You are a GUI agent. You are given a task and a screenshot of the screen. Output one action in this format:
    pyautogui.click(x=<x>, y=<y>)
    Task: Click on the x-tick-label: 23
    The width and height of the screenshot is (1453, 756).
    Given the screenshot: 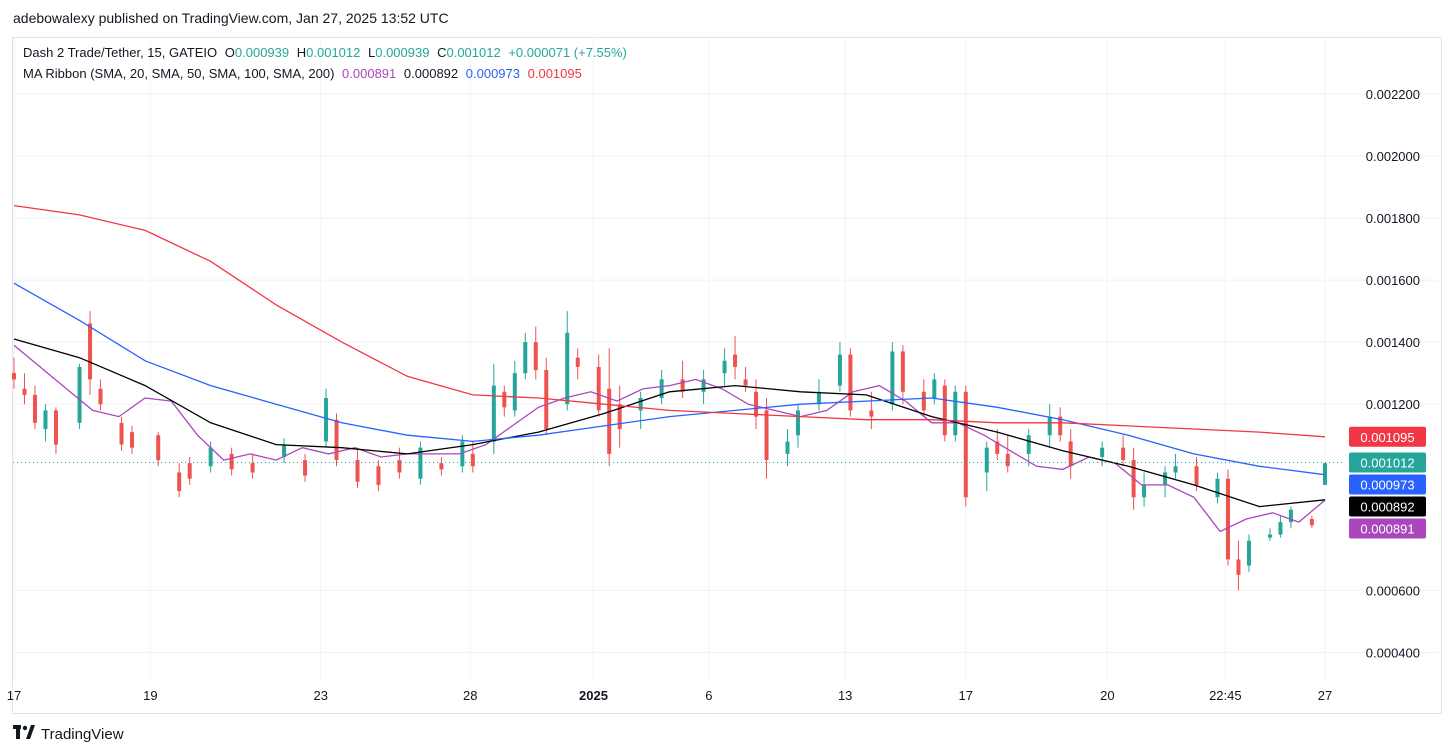 What is the action you would take?
    pyautogui.click(x=321, y=695)
    